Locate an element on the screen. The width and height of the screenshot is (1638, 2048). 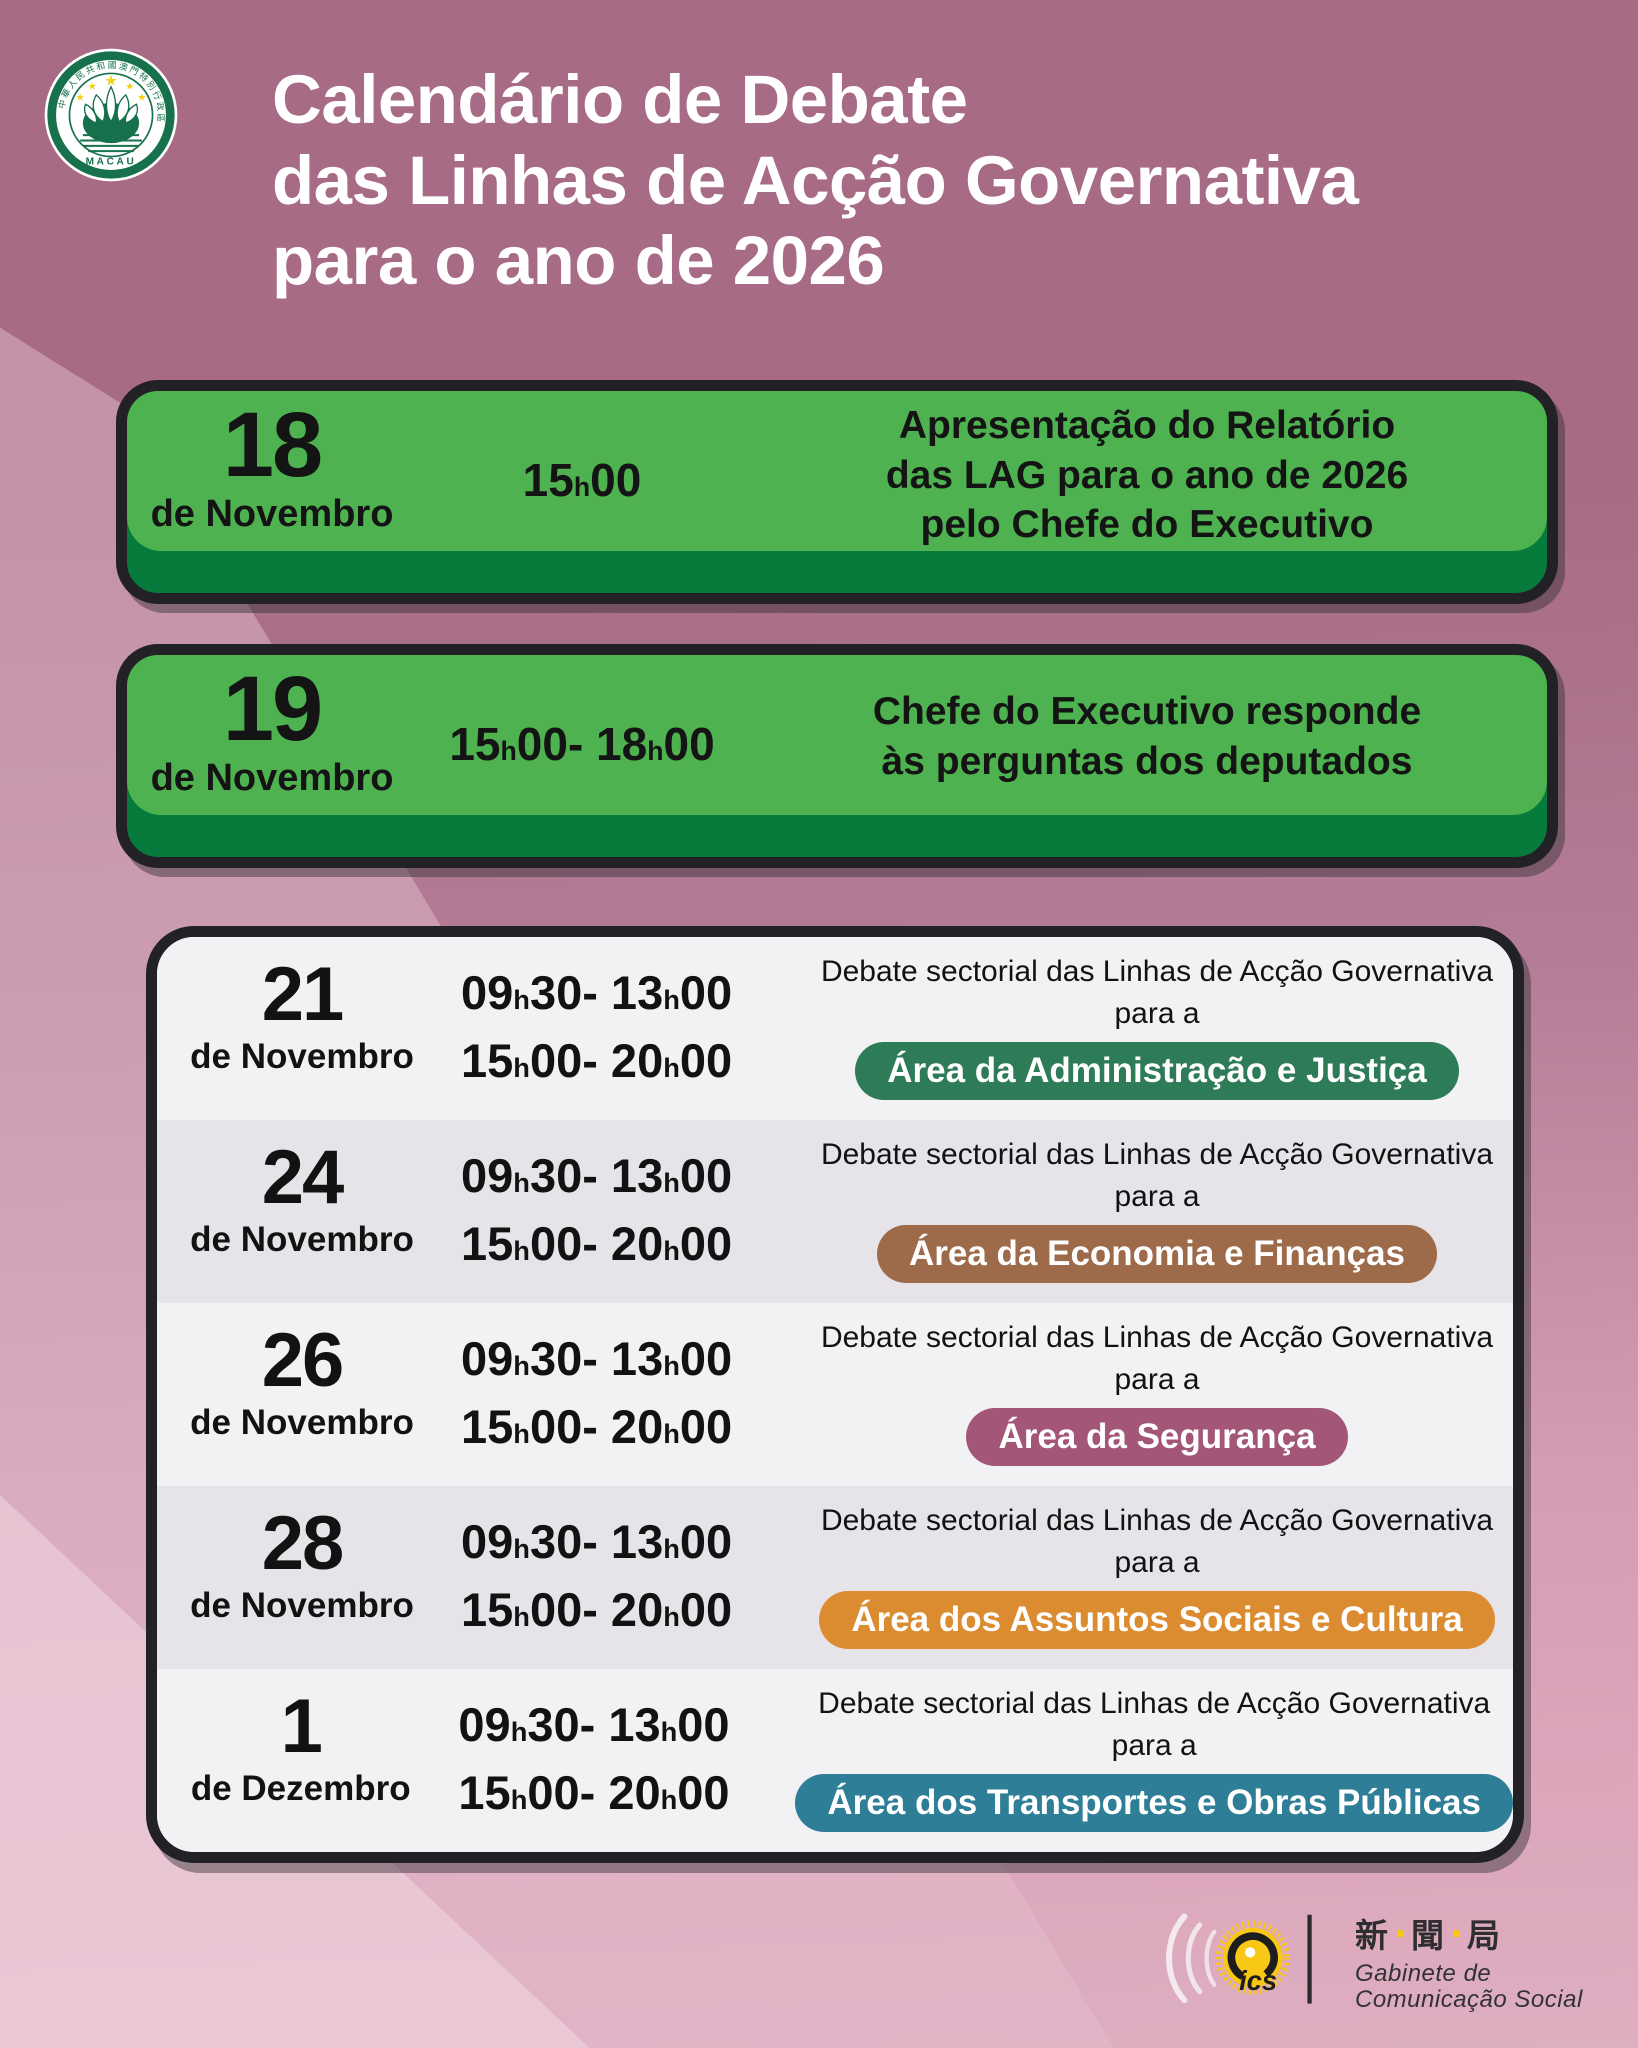
card-time: 15h00- 18h00 is located at coordinates (582, 744).